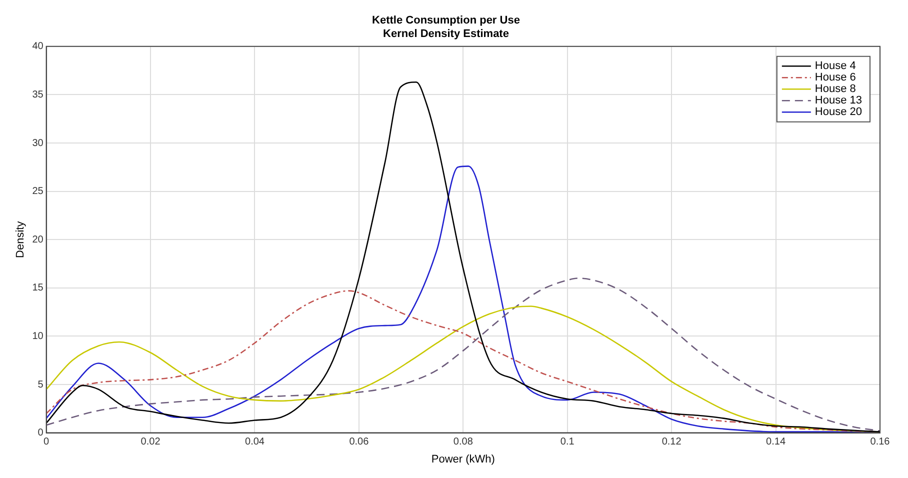  What do you see at coordinates (38, 336) in the screenshot?
I see `y-tick-label: 10` at bounding box center [38, 336].